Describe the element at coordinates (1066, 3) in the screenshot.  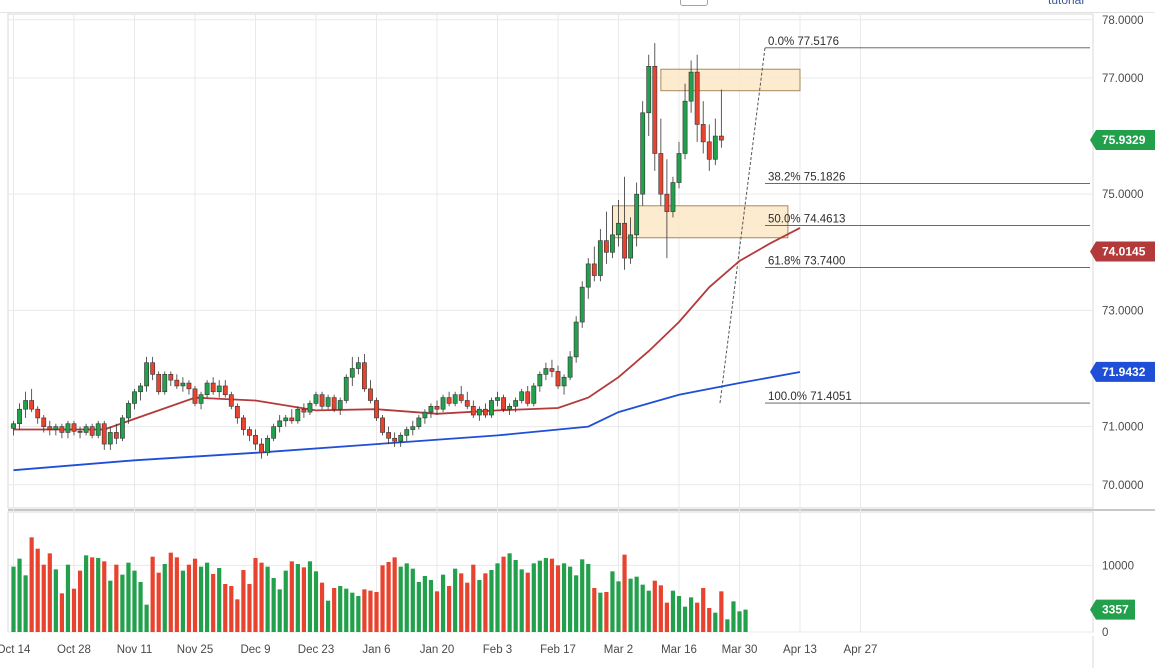
I see `tutorial-link: tutorial` at that location.